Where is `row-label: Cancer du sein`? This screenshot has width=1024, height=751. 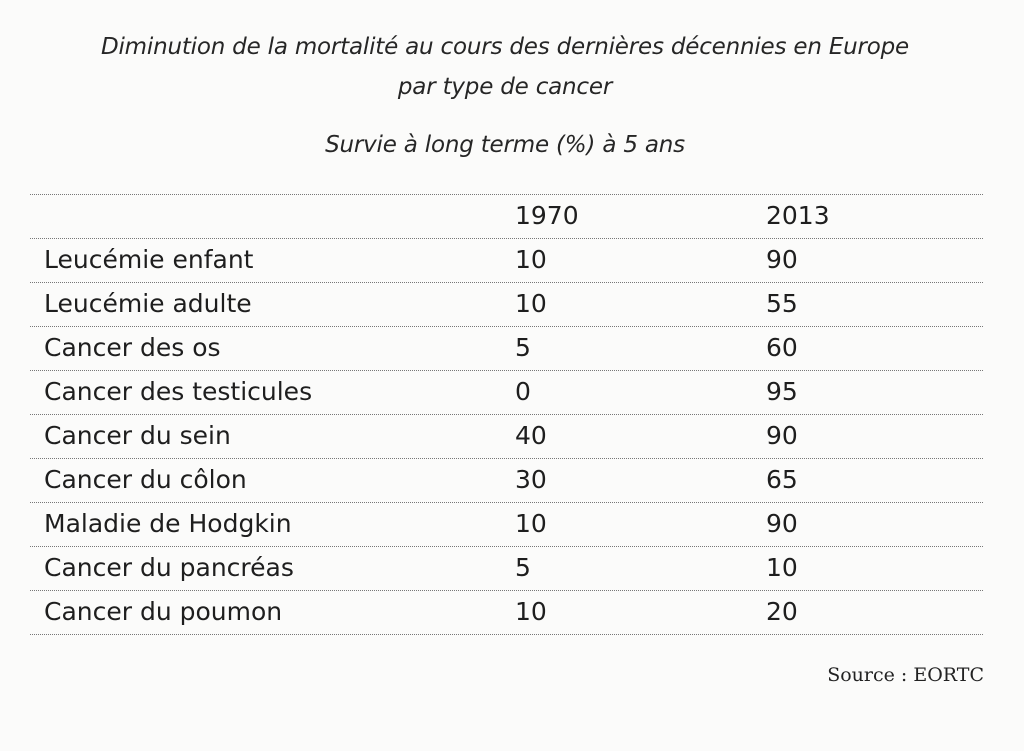
row-label: Cancer du sein is located at coordinates (137, 435).